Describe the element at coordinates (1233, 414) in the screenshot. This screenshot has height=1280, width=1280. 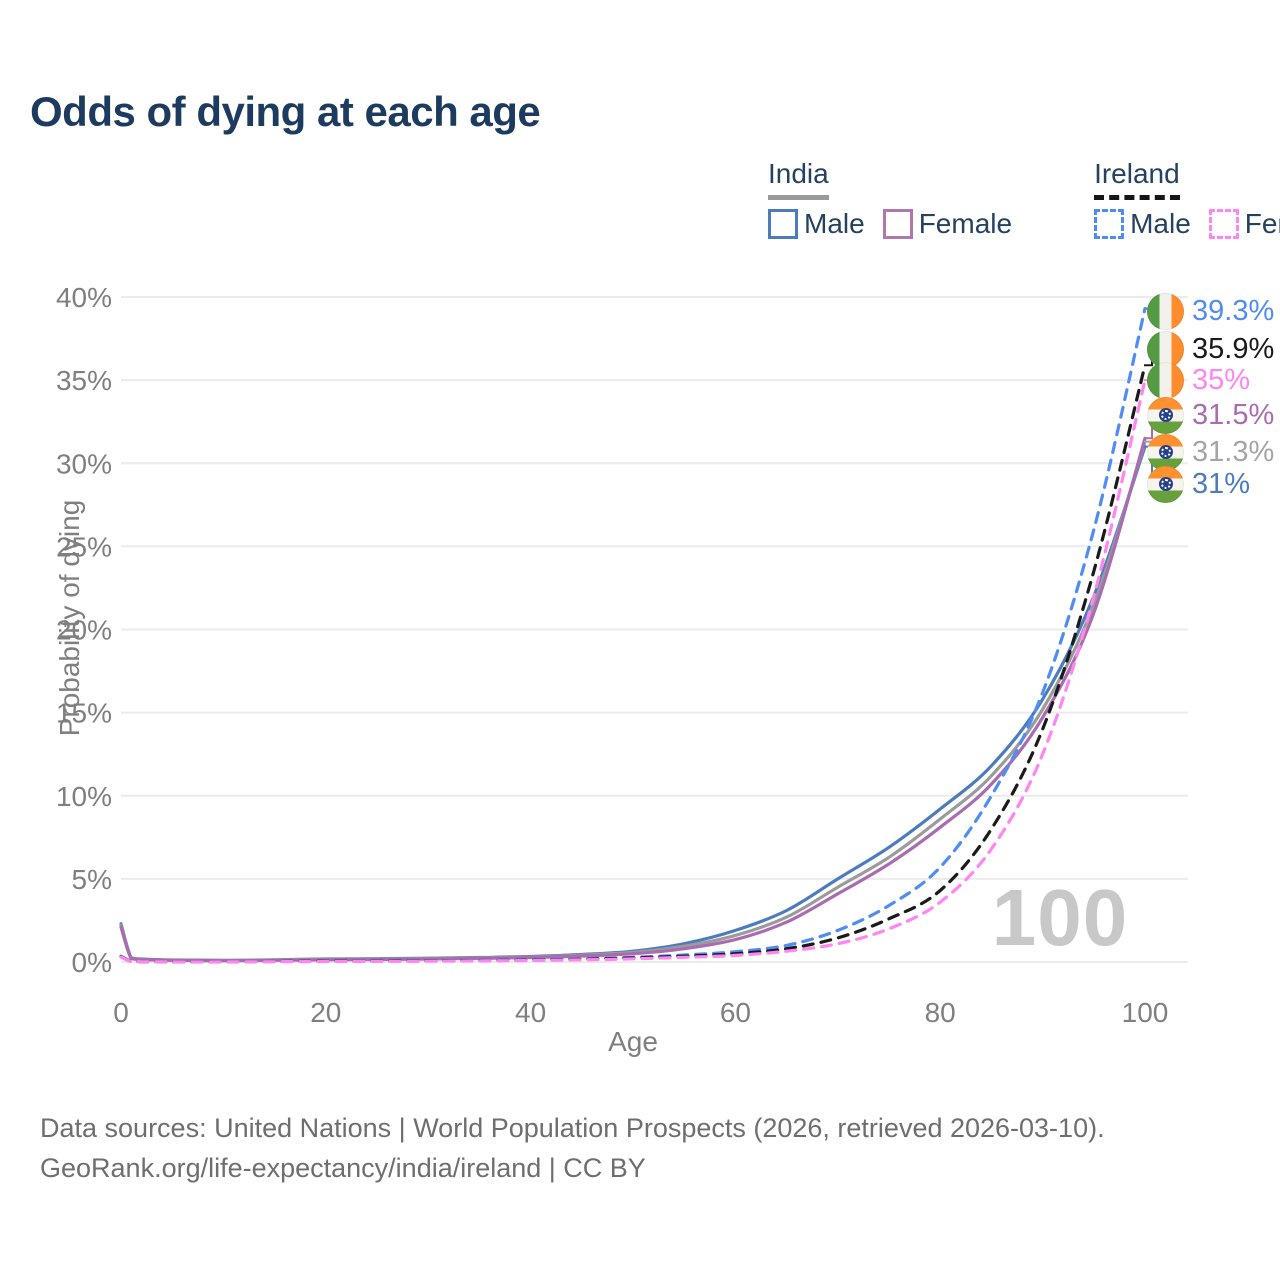
I see `end-label-value: 31.5%` at that location.